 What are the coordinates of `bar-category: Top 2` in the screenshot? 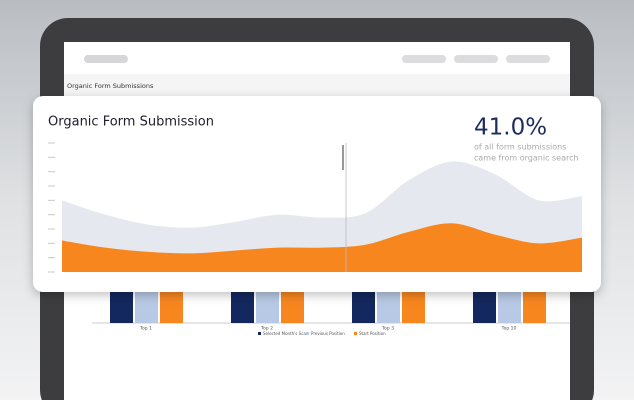 It's located at (266, 329).